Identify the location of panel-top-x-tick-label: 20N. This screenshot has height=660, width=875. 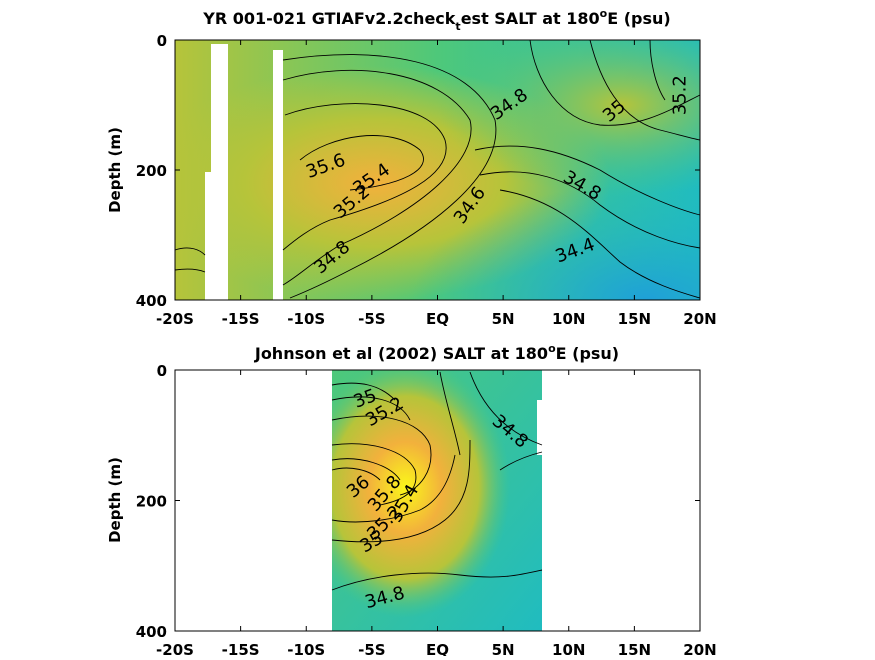
(699, 319).